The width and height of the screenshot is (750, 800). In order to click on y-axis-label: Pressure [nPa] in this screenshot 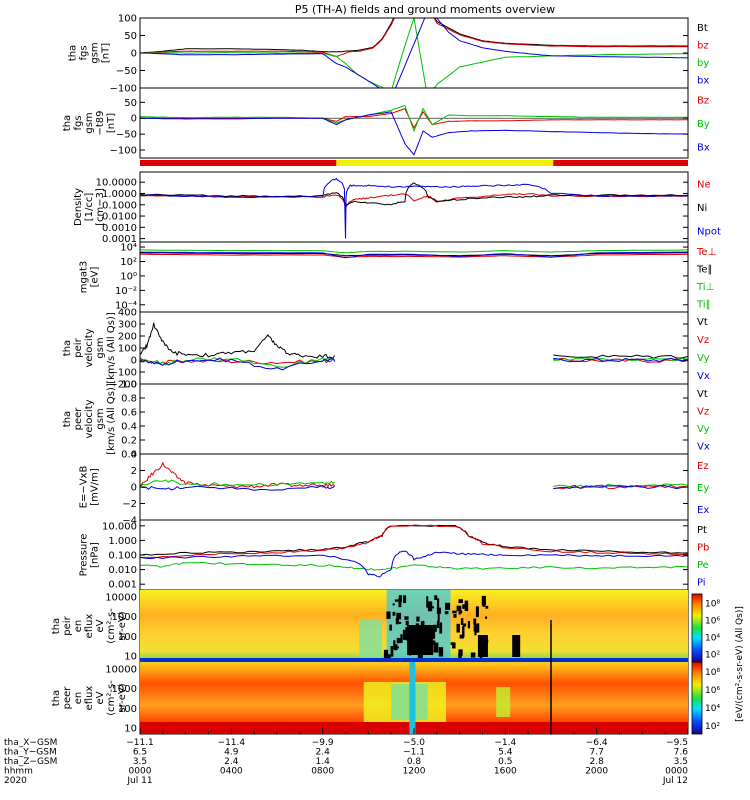, I will do `click(90, 555)`.